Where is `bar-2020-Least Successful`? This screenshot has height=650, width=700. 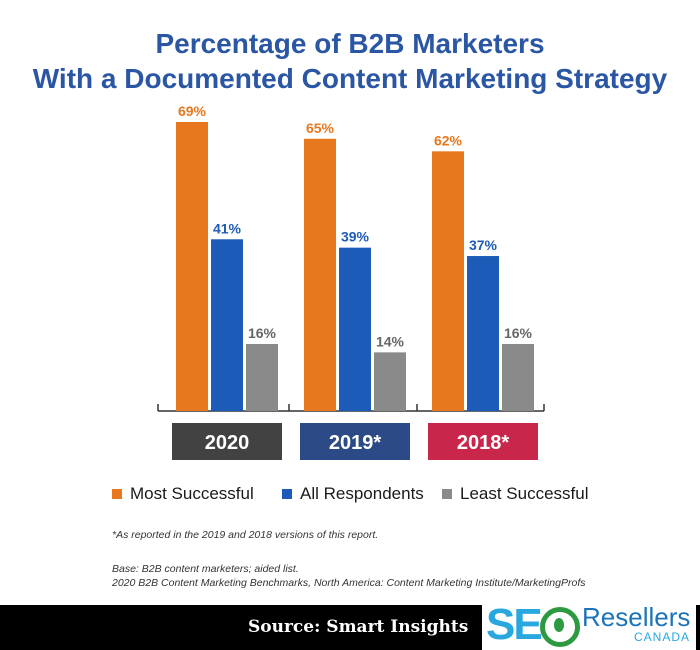 bar-2020-Least Successful is located at coordinates (262, 377).